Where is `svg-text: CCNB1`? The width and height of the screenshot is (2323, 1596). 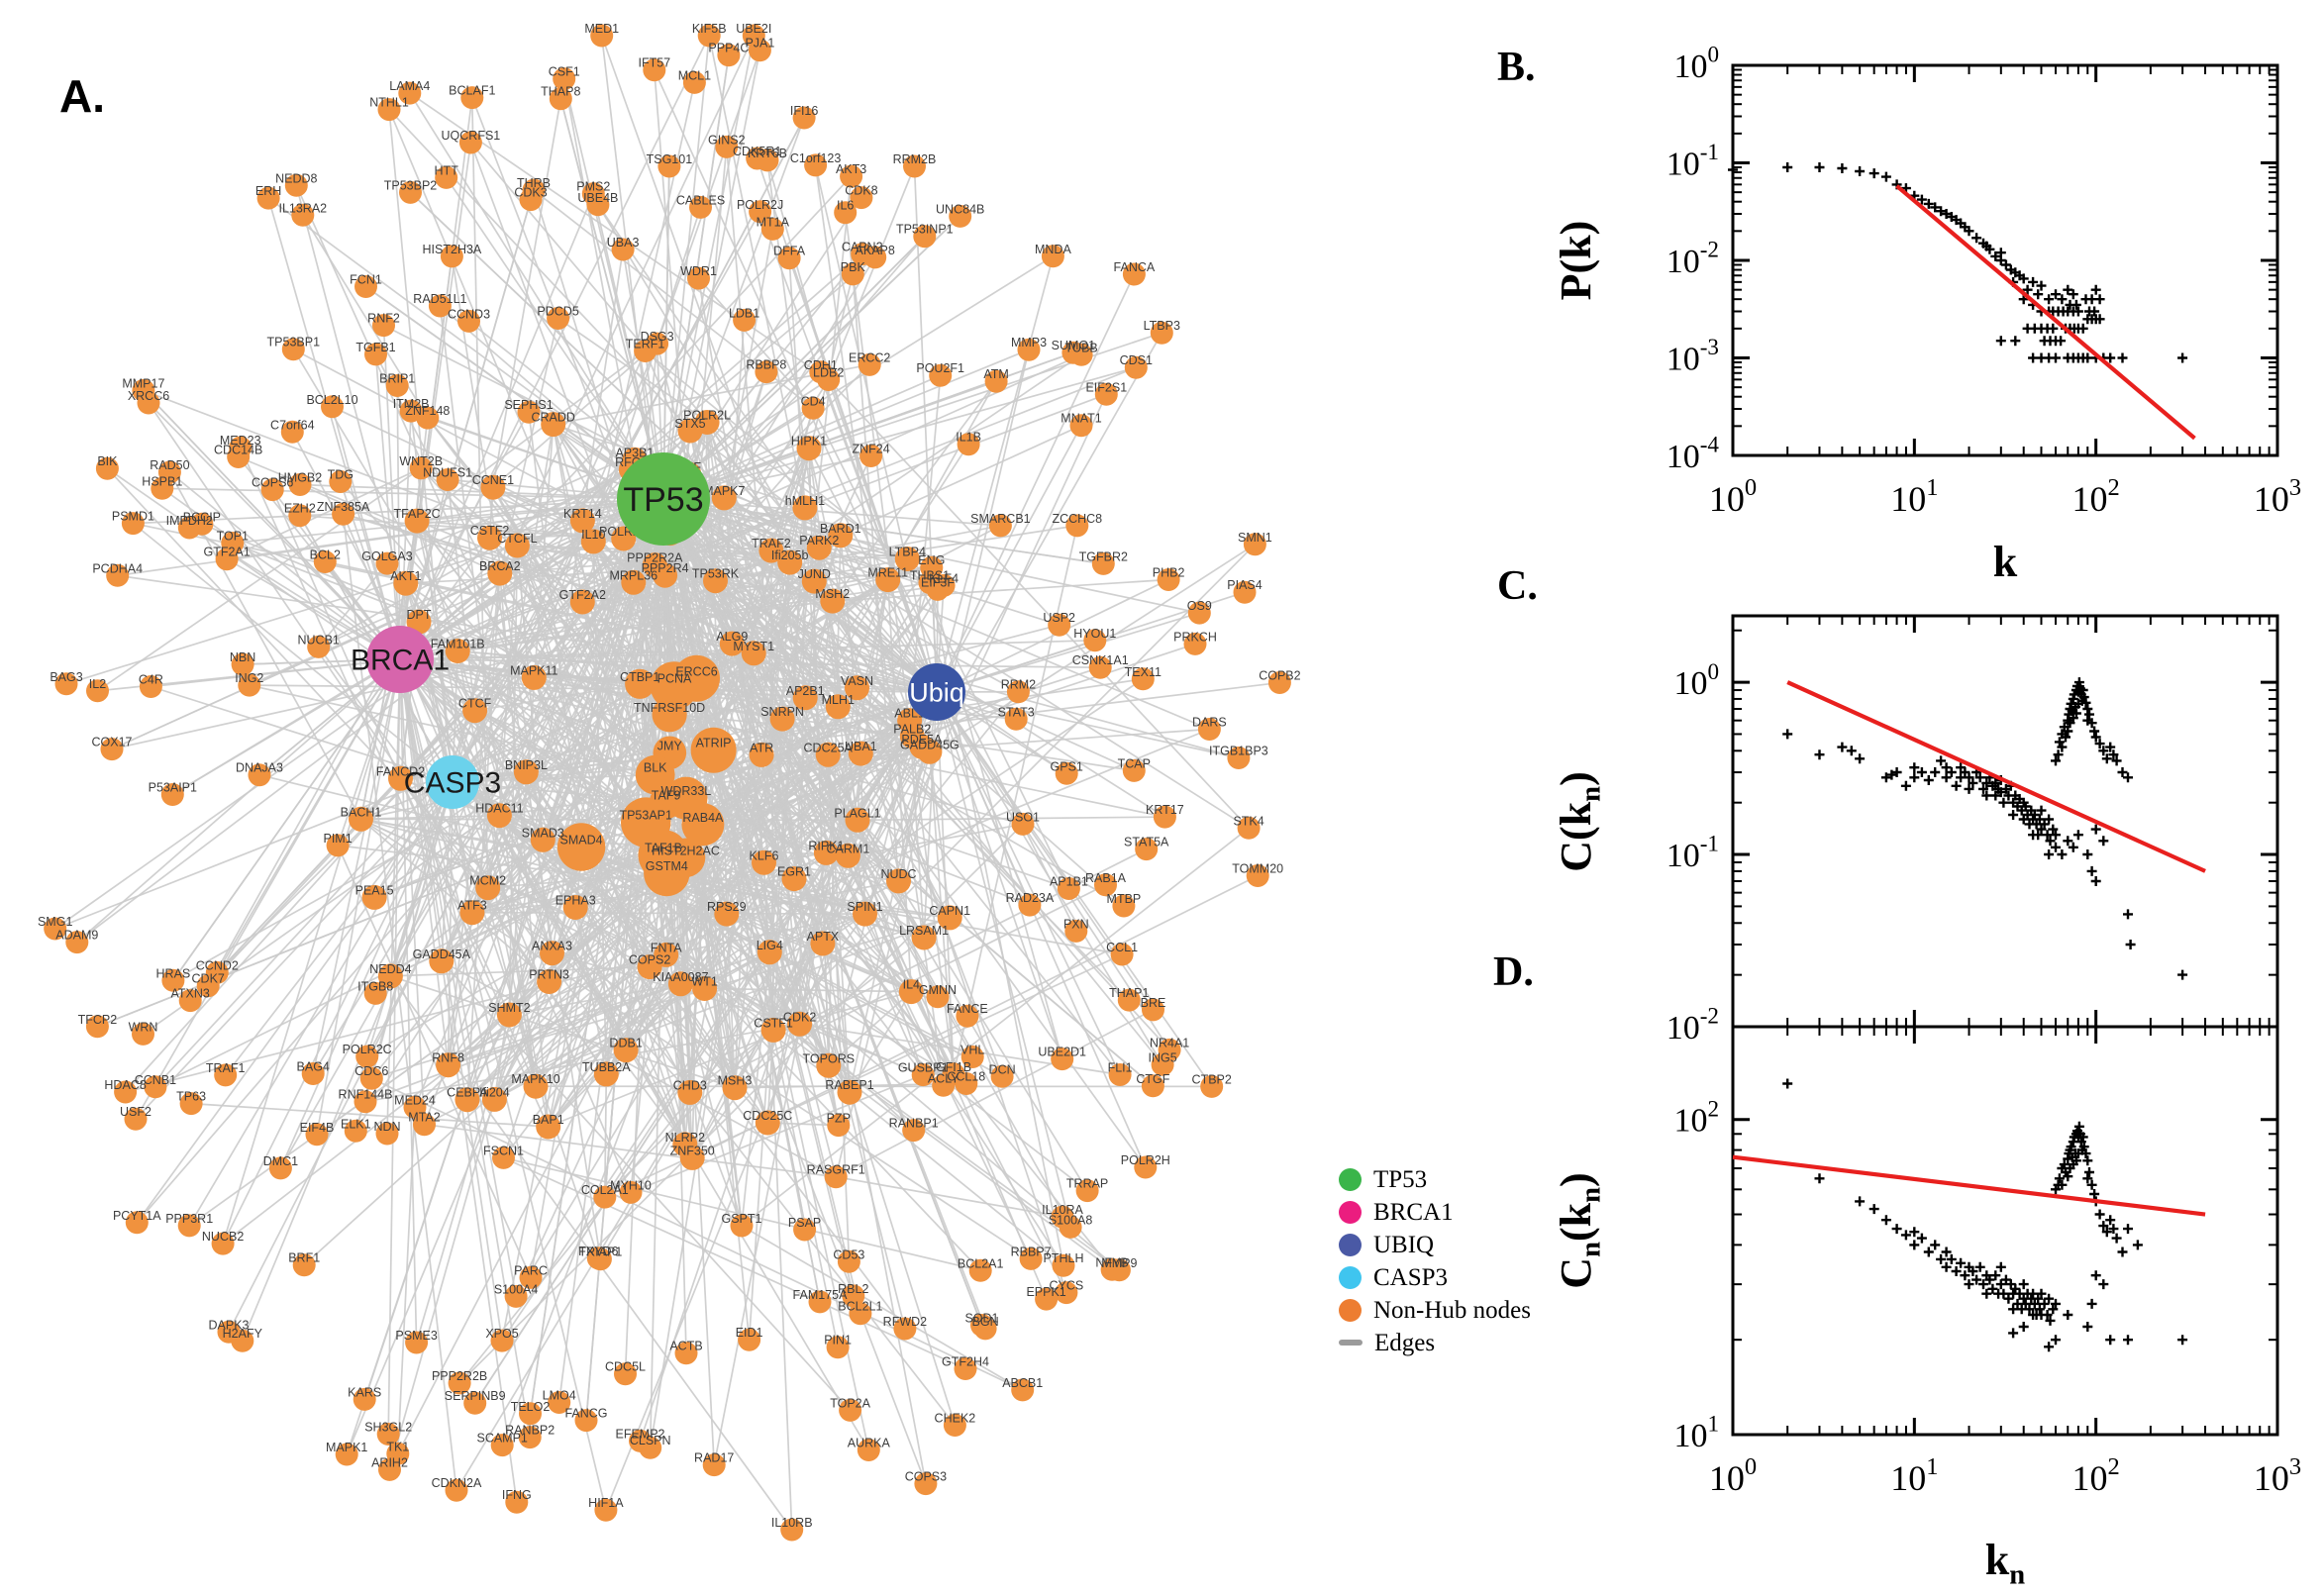
svg-text: CCNB1 is located at coordinates (156, 1080).